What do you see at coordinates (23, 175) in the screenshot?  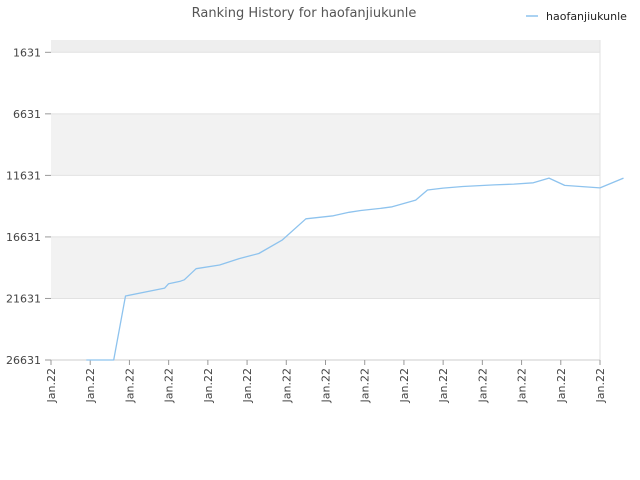 I see `y-tick-label: 11631` at bounding box center [23, 175].